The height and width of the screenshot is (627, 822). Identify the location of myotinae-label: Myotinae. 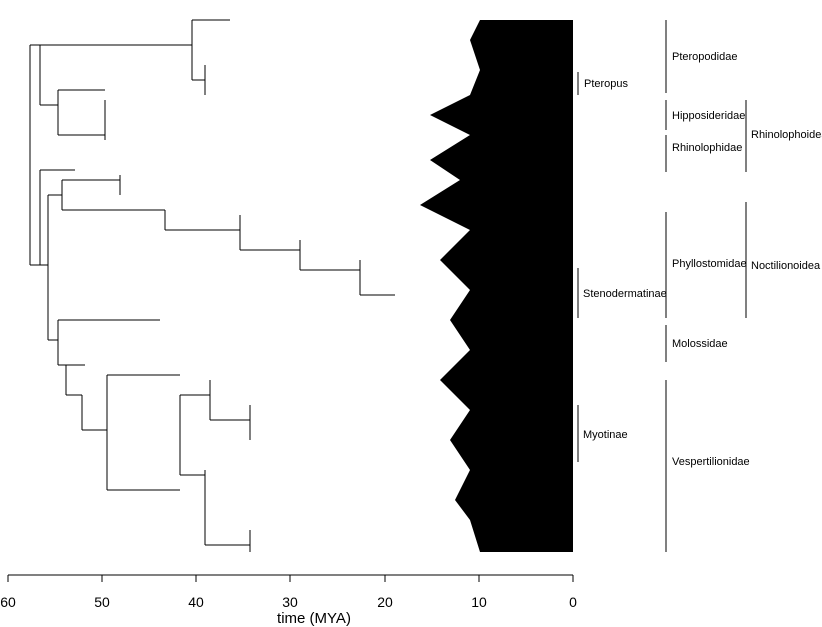
(605, 435).